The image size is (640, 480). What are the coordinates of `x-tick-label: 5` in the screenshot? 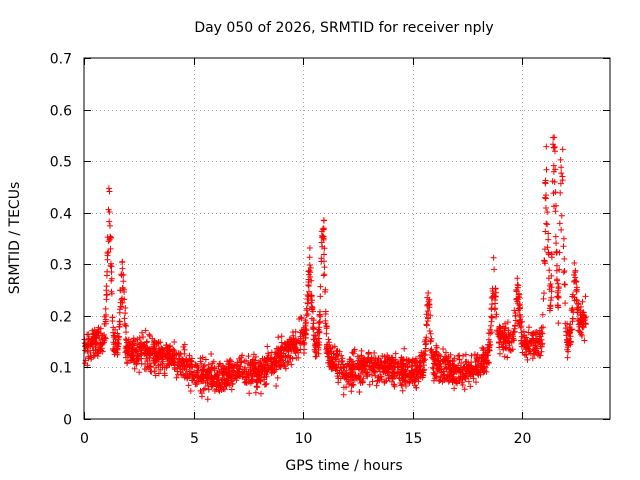 It's located at (194, 439).